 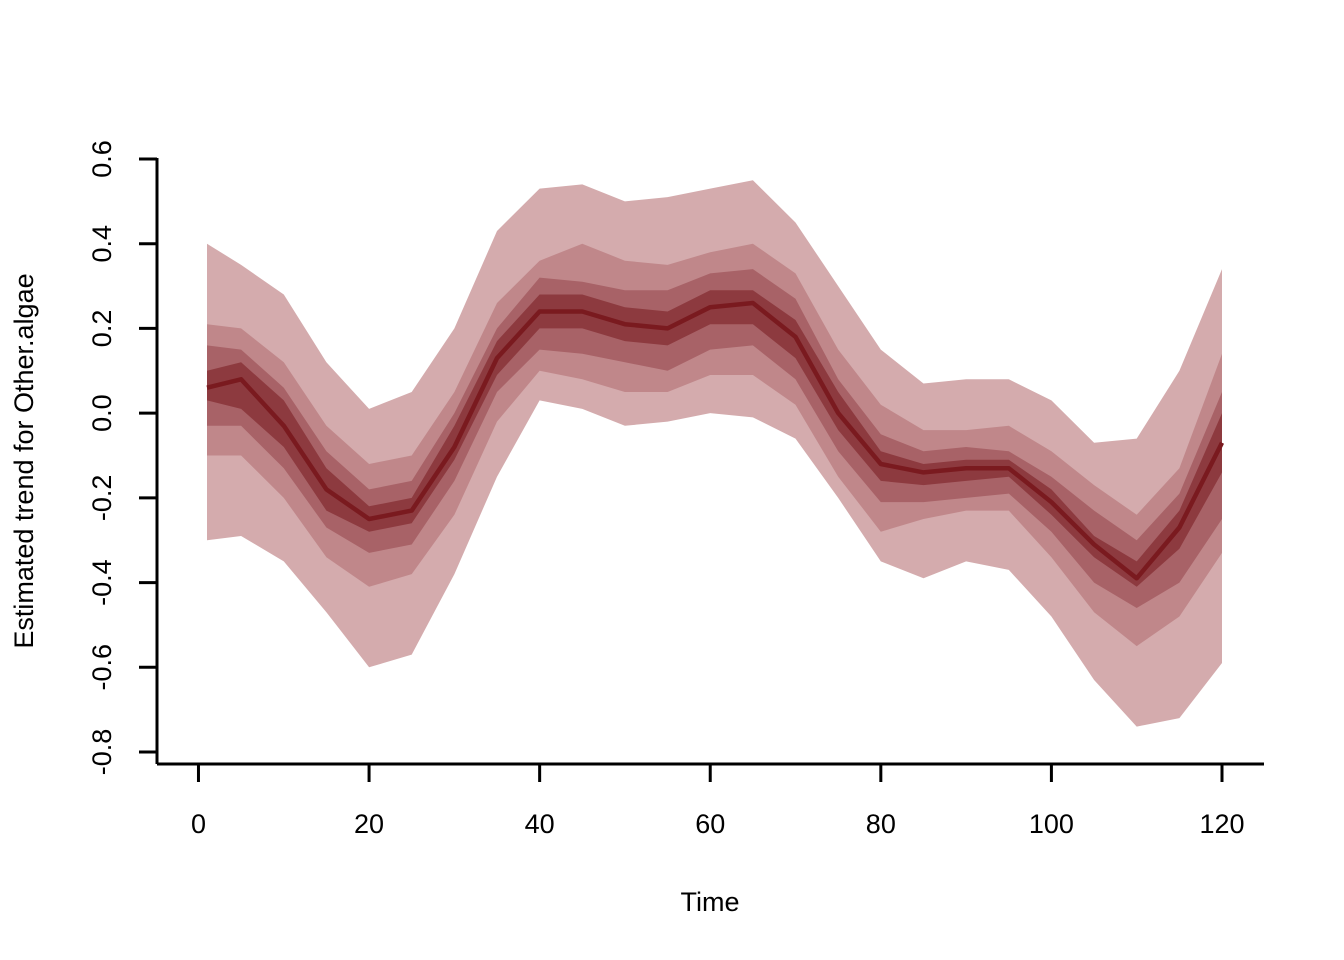 What do you see at coordinates (1051, 824) in the screenshot?
I see `x-tick-label: 100` at bounding box center [1051, 824].